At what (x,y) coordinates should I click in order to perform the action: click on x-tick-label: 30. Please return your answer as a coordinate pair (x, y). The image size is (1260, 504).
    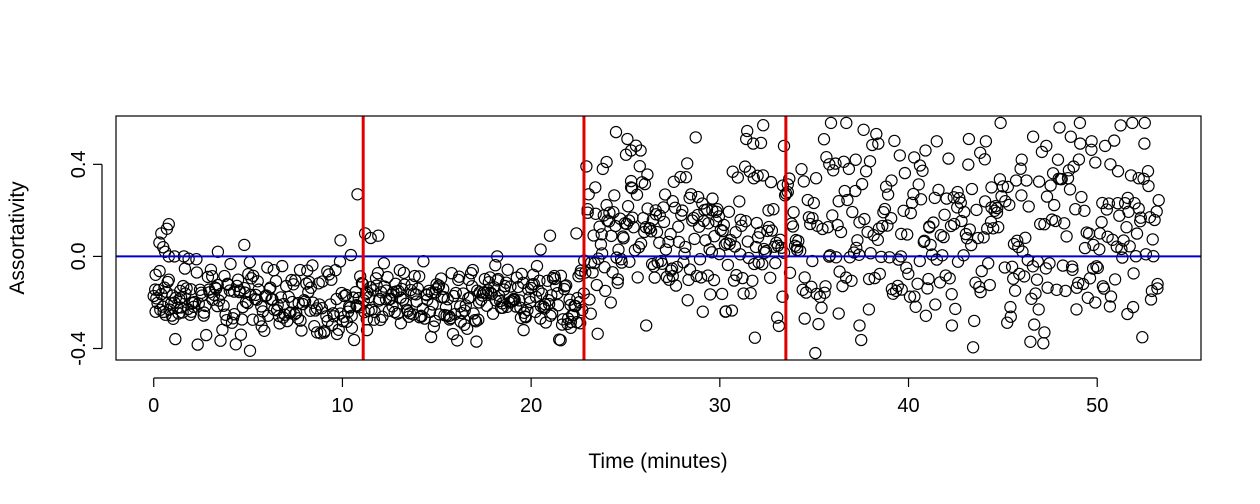
    Looking at the image, I should click on (720, 406).